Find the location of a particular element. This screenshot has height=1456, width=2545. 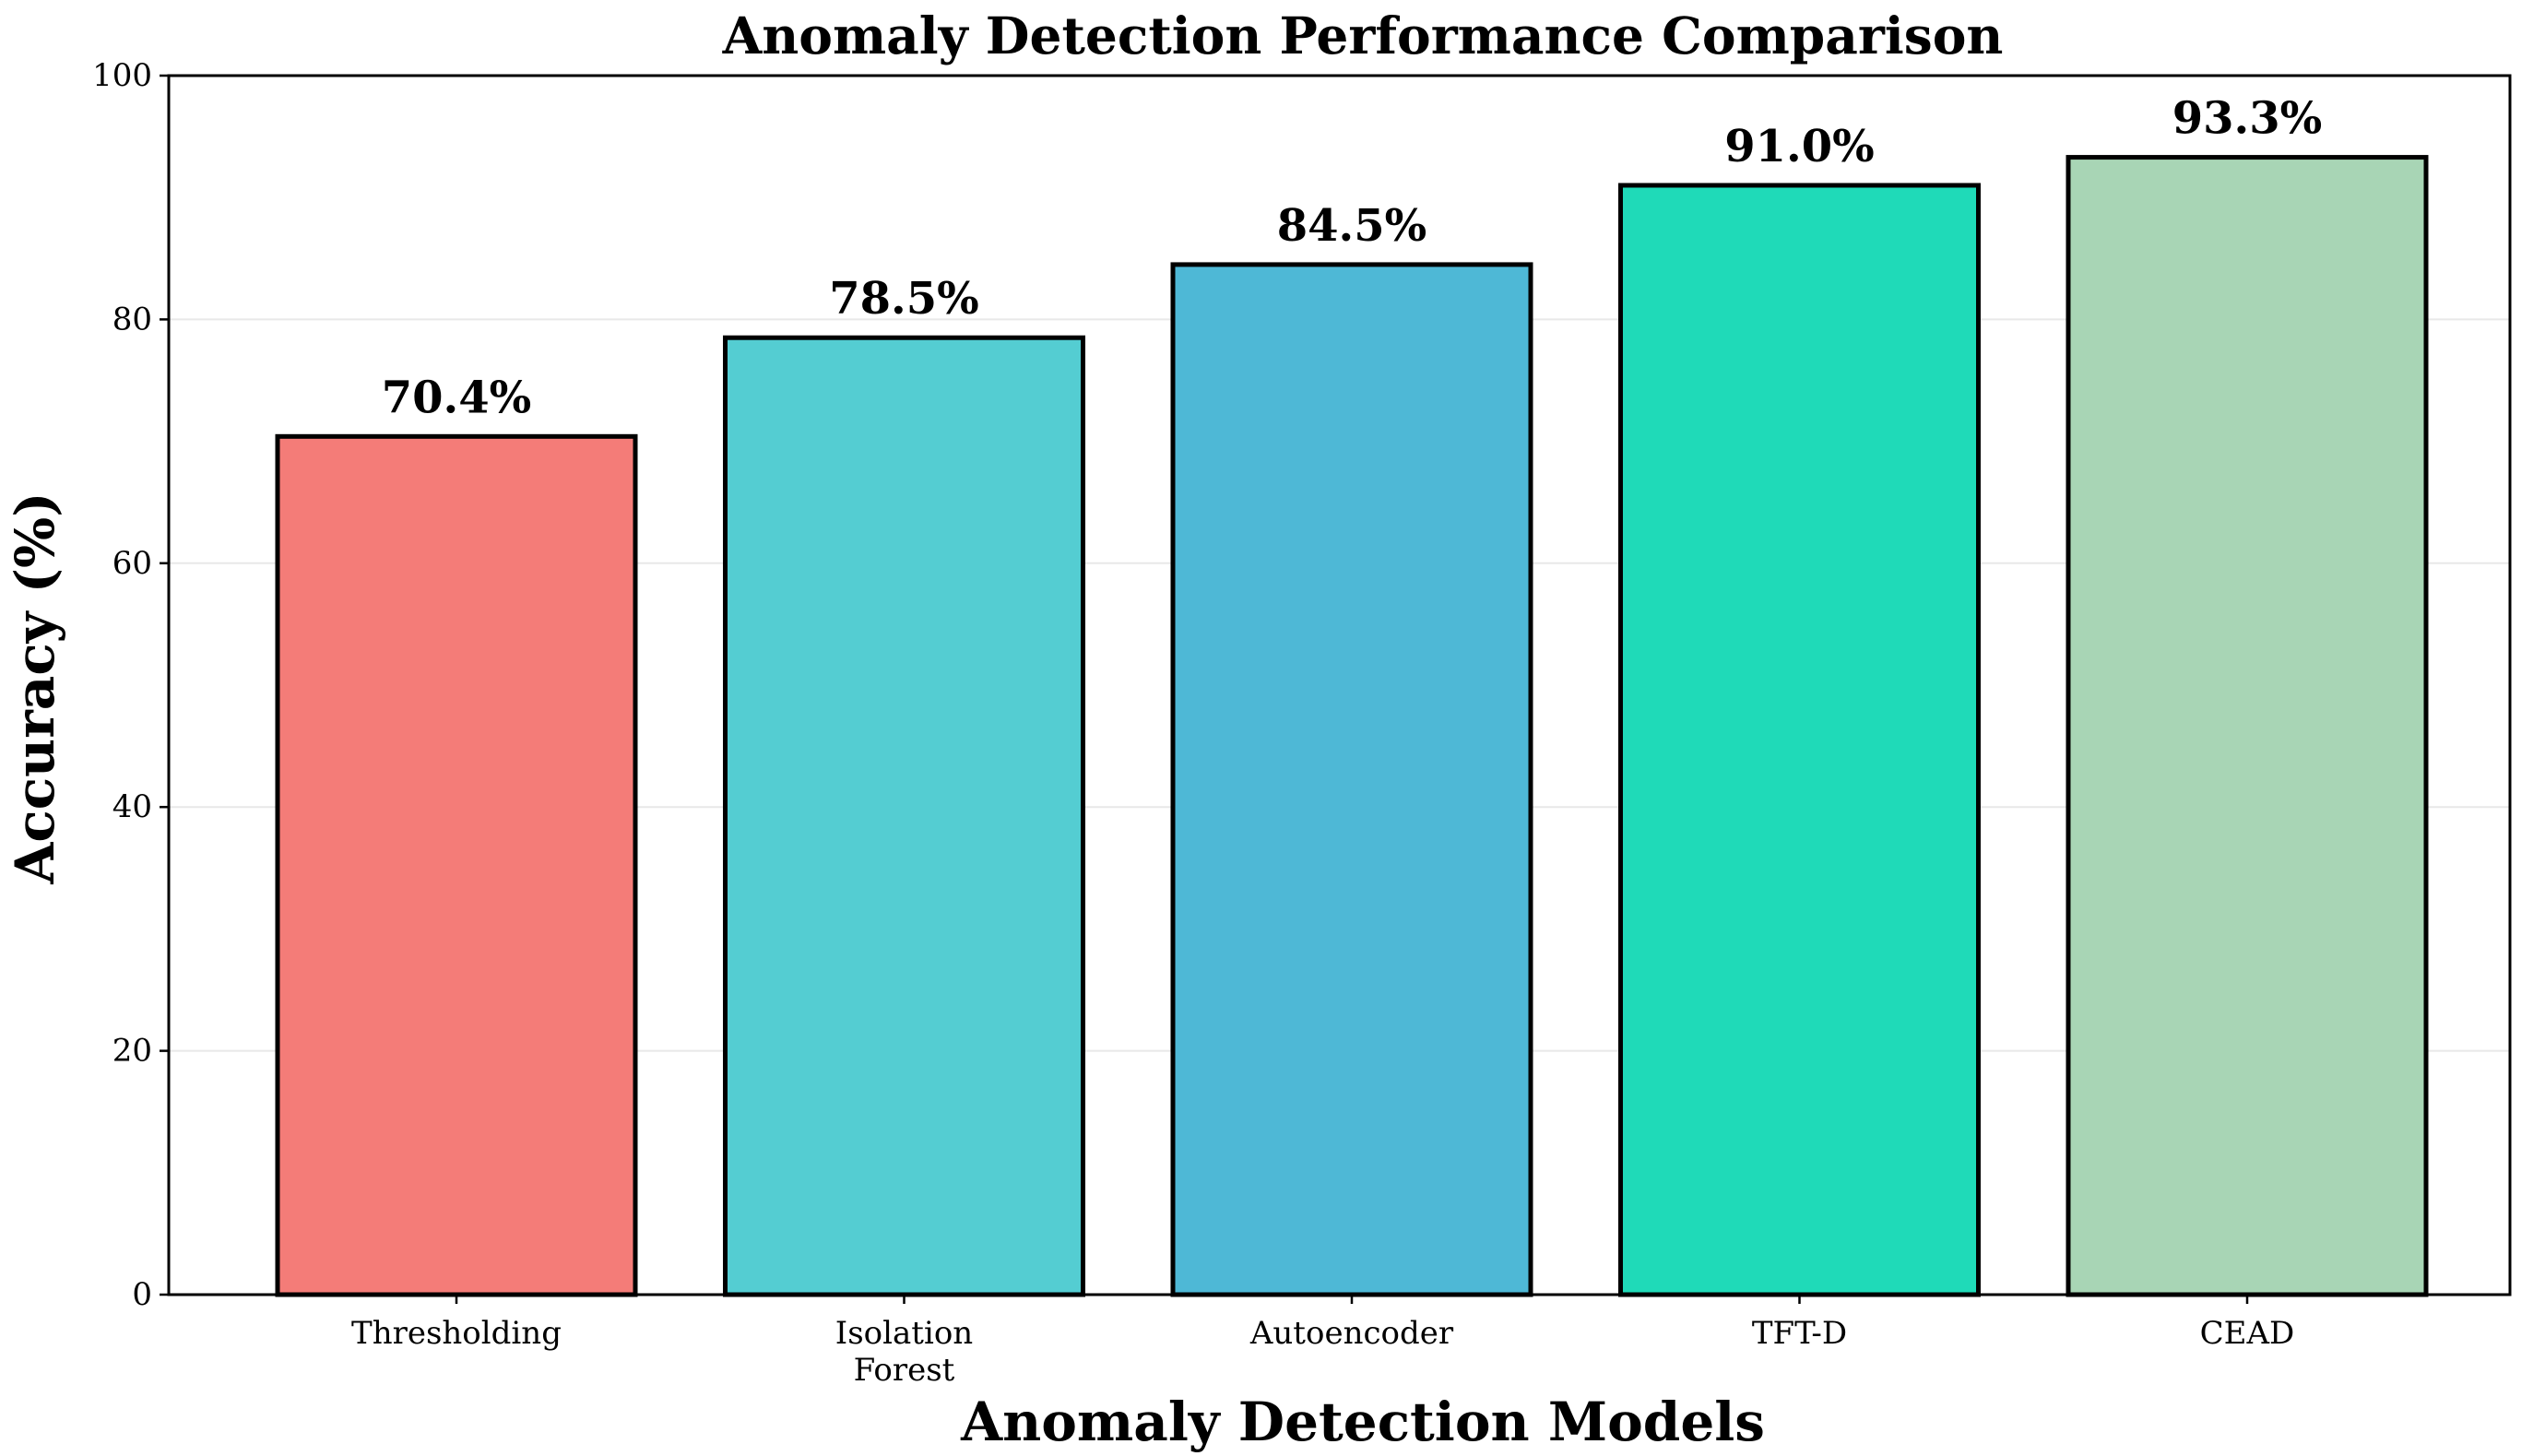

bar-autoencoder is located at coordinates (1352, 779).